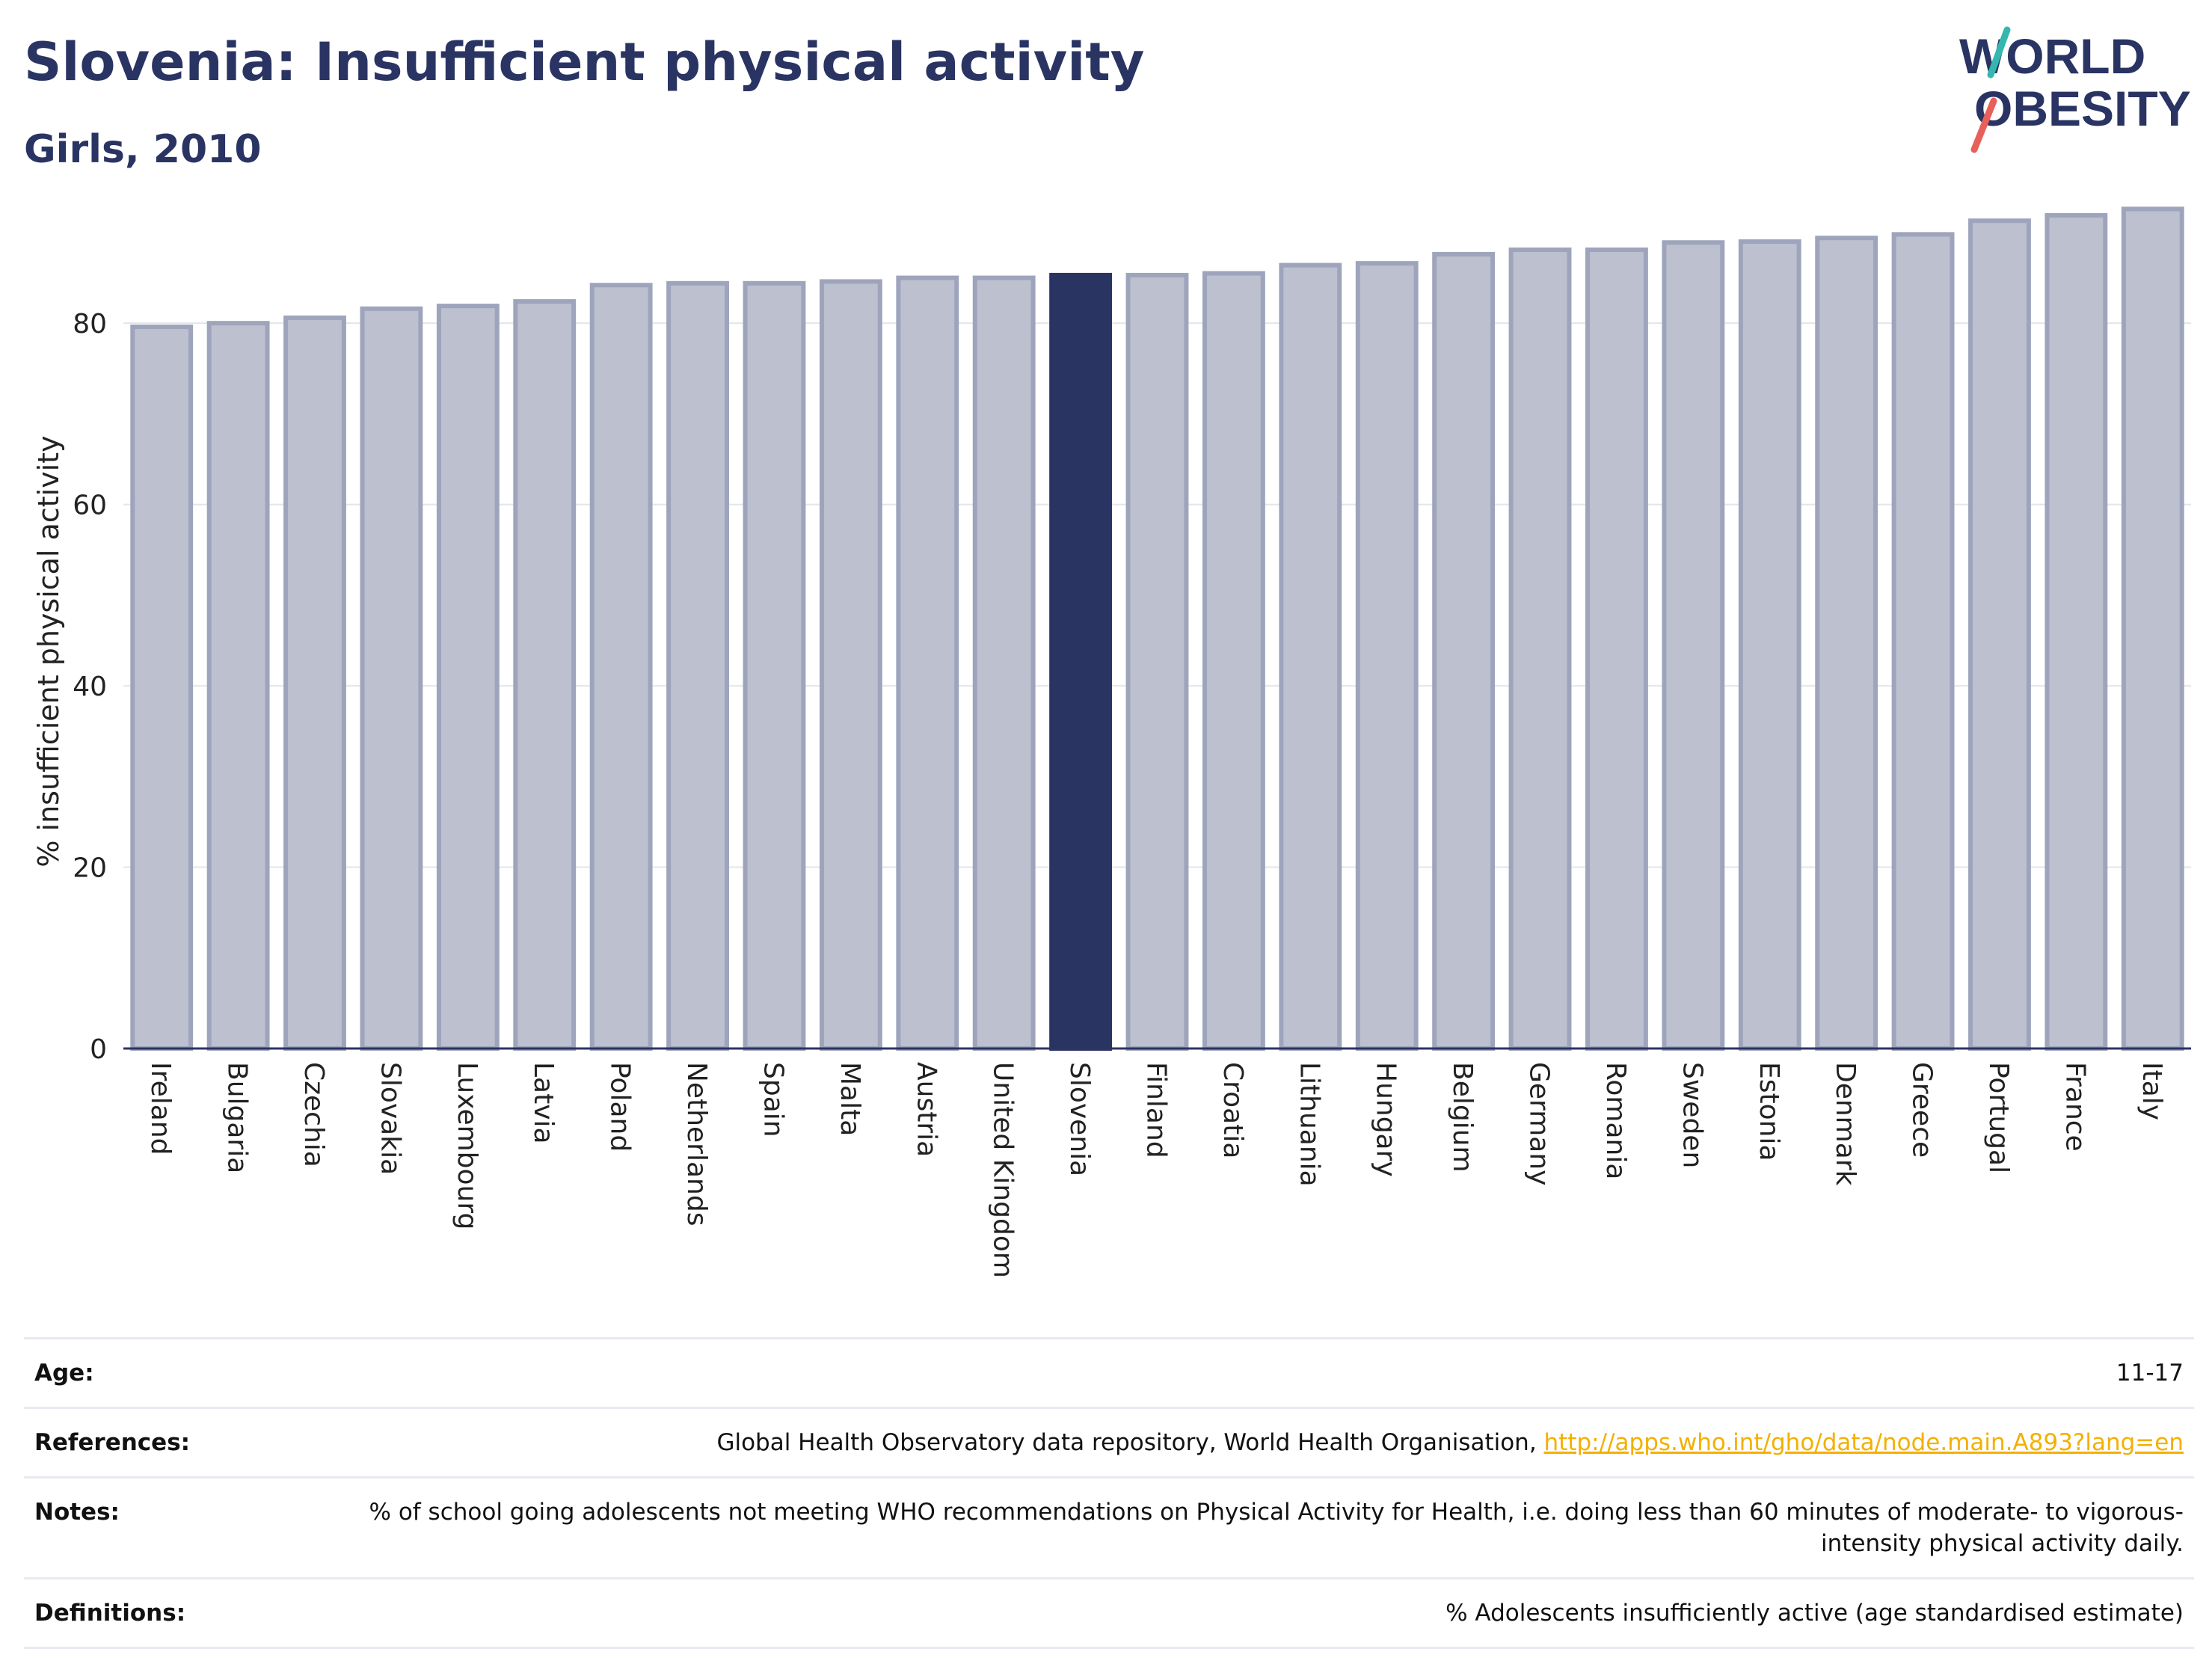  Describe the element at coordinates (2000, 634) in the screenshot. I see `bar-portugal` at that location.